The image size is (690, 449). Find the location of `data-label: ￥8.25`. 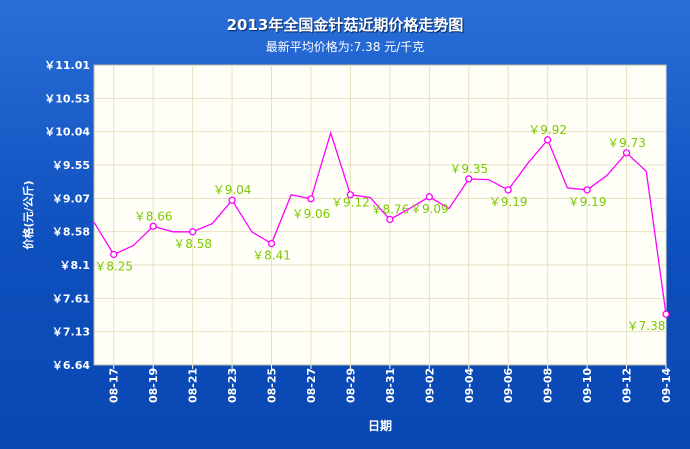

data-label: ￥8.25 is located at coordinates (113, 266).